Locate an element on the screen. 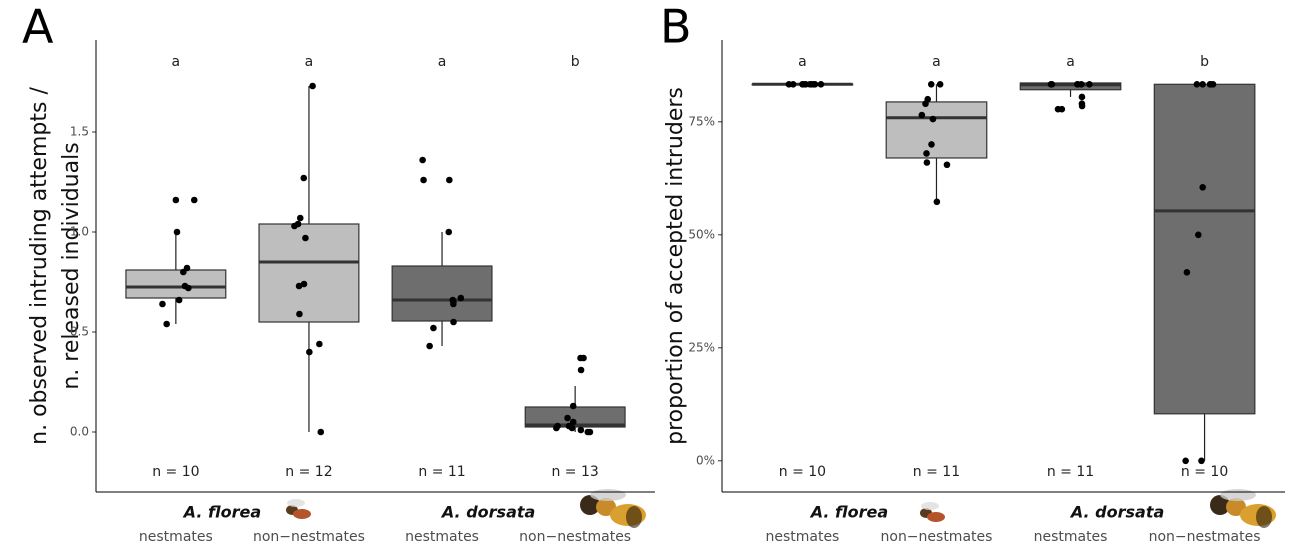  panel-label: A is located at coordinates (38, 27).